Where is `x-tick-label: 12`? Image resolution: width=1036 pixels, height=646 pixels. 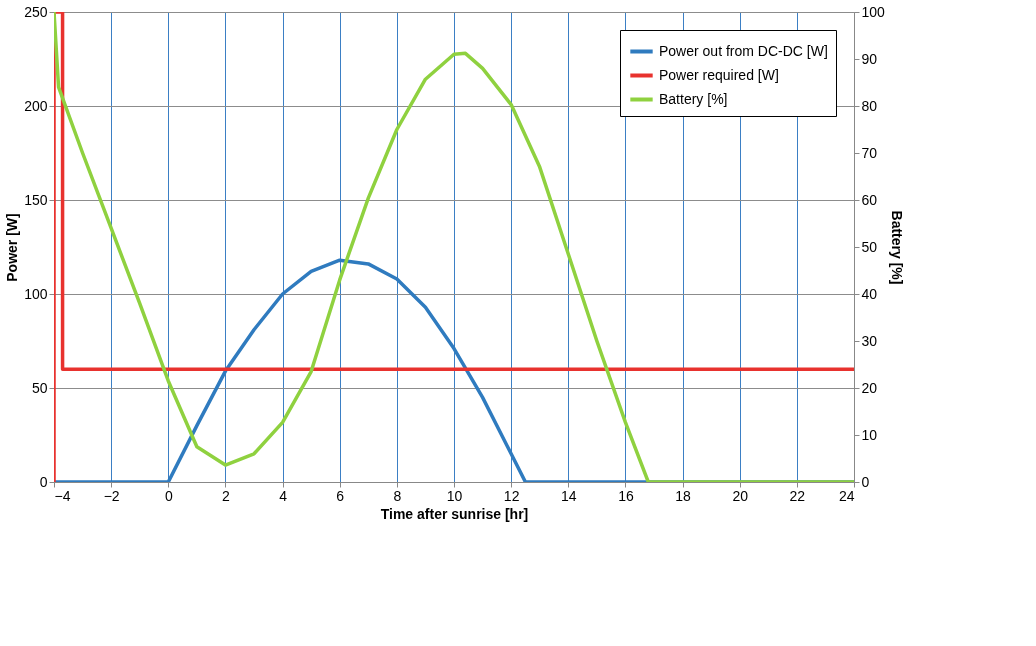 x-tick-label: 12 is located at coordinates (511, 495).